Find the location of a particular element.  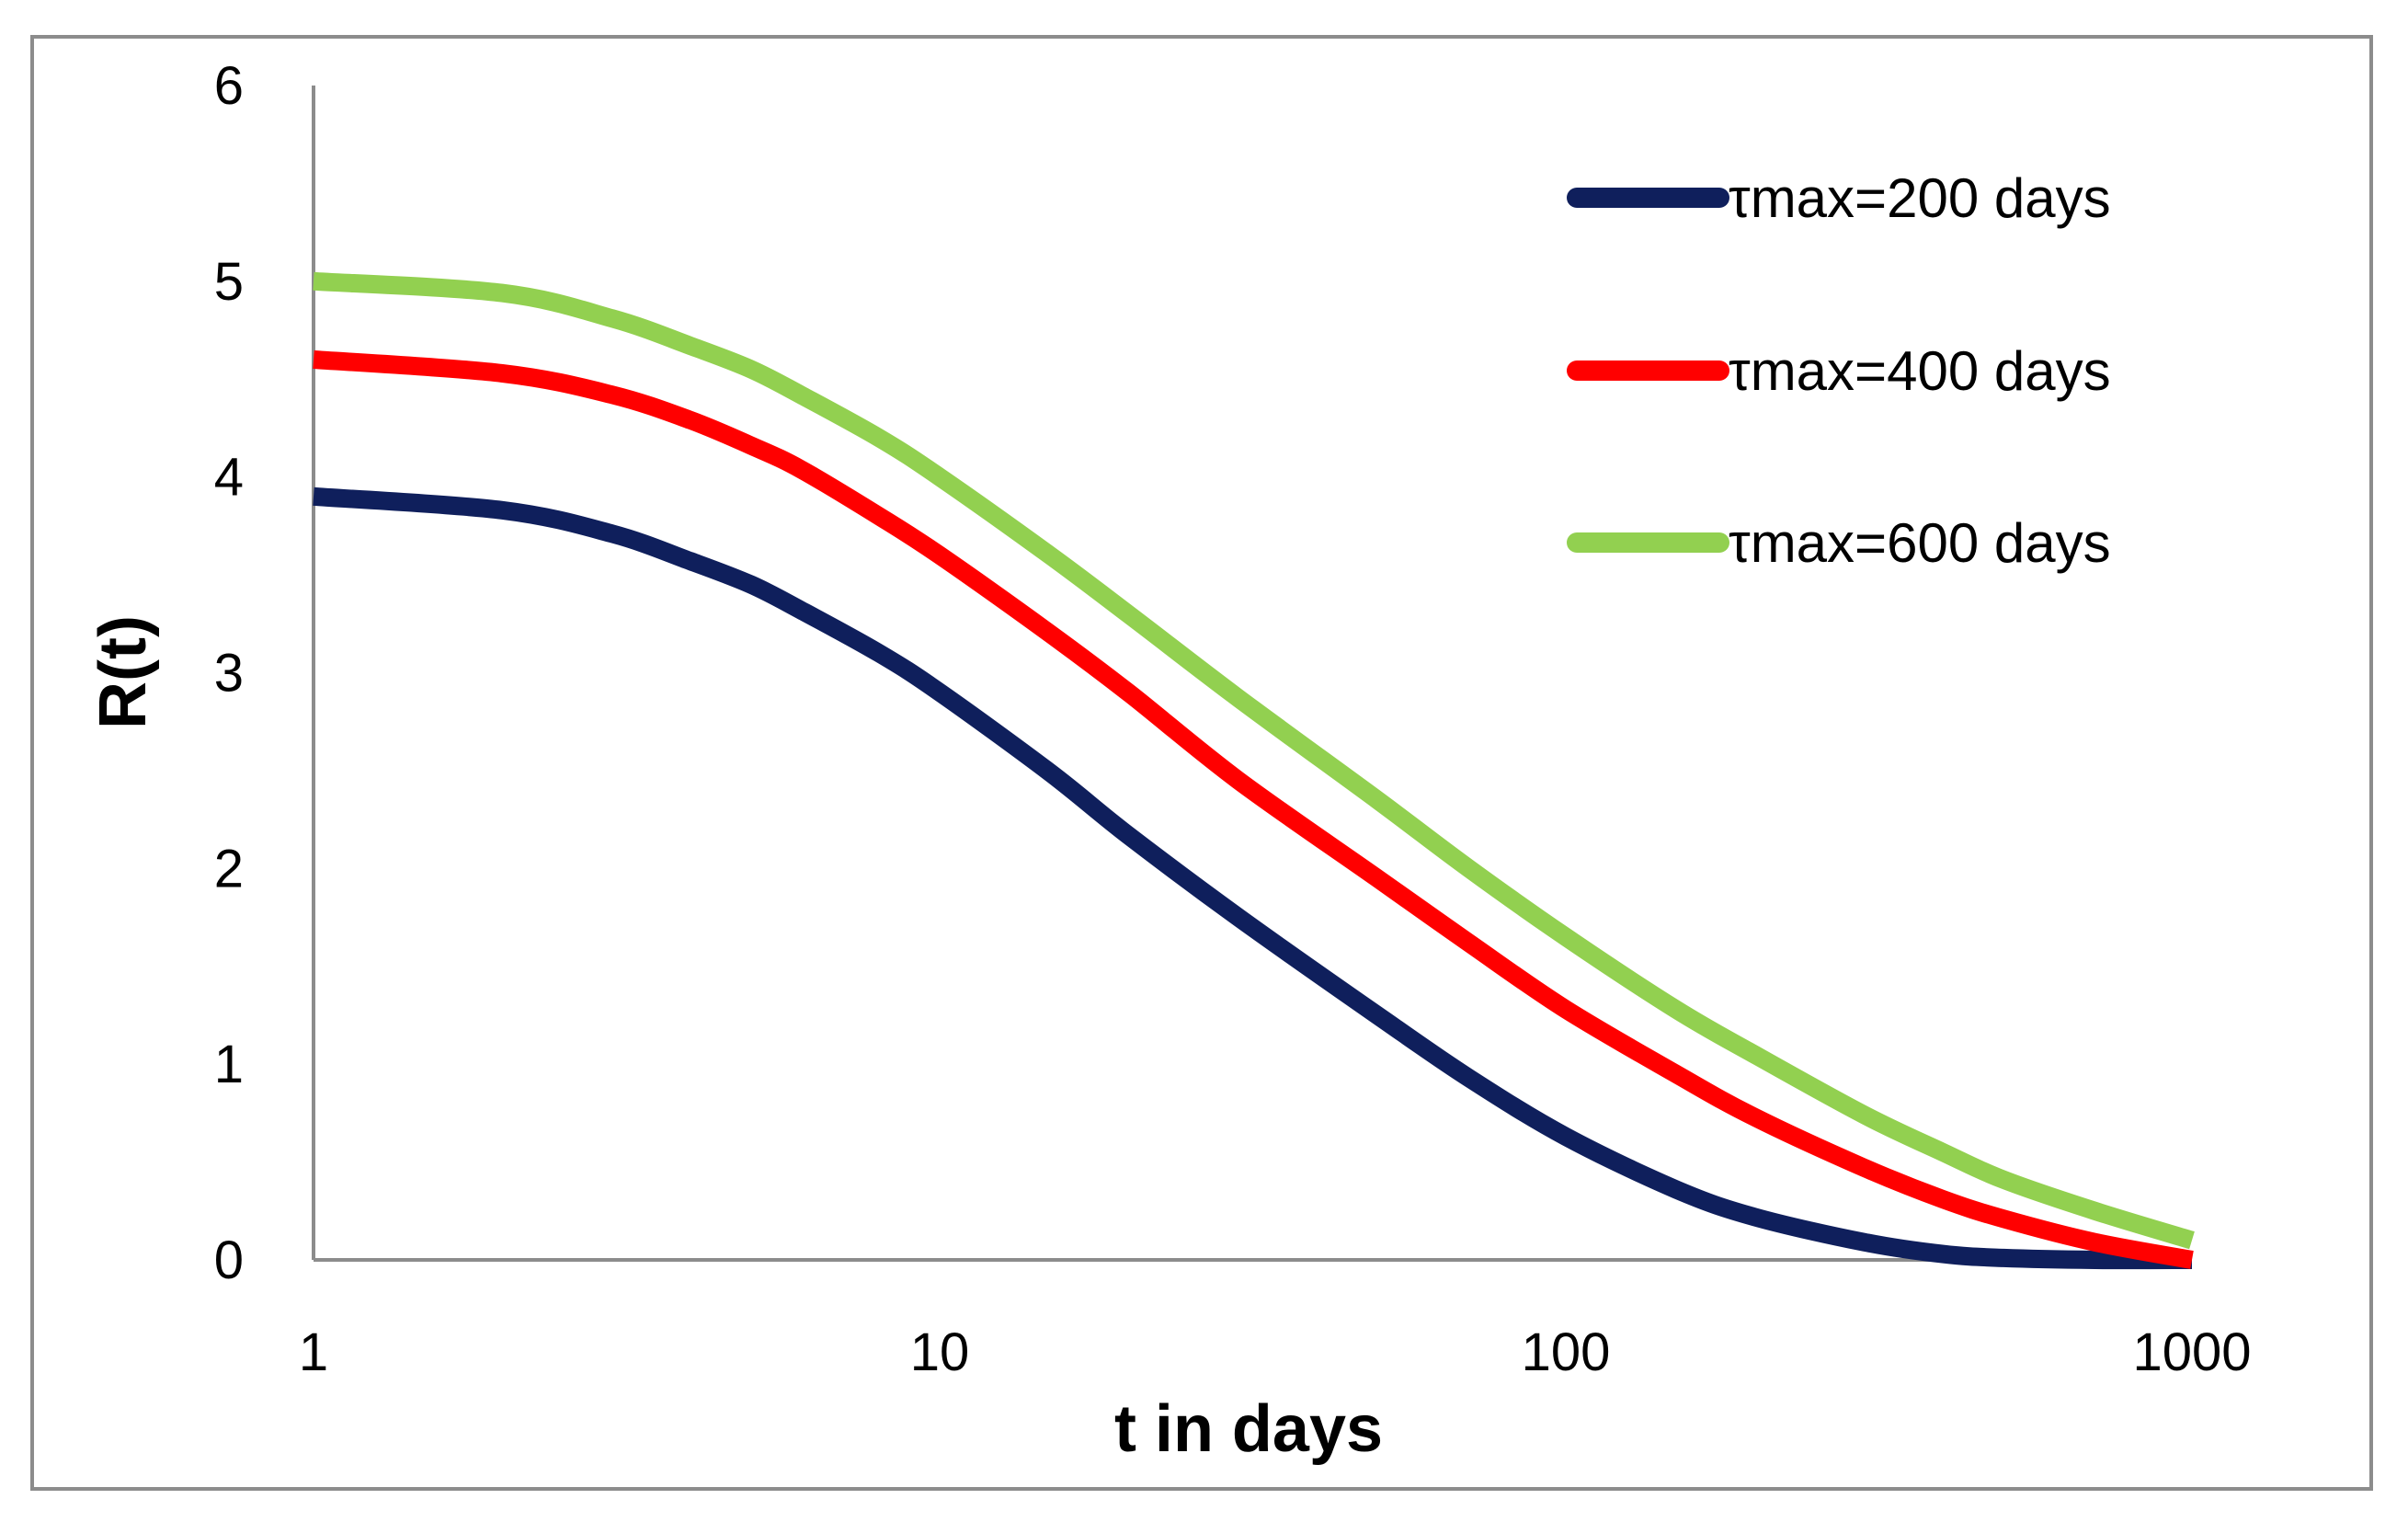

y-axis-title: R(t) is located at coordinates (123, 672).